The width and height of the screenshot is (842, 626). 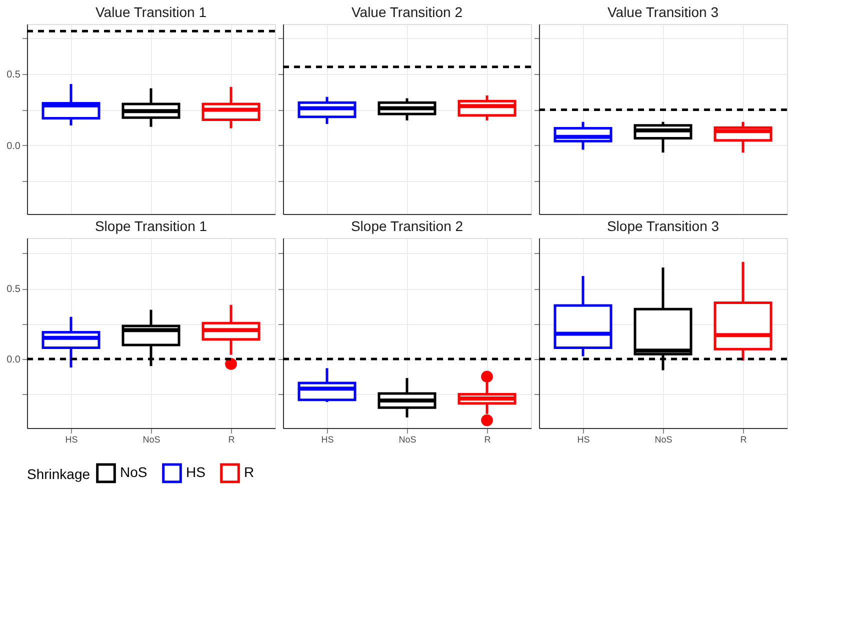 What do you see at coordinates (663, 12) in the screenshot?
I see `chart-title: Value Transition 3` at bounding box center [663, 12].